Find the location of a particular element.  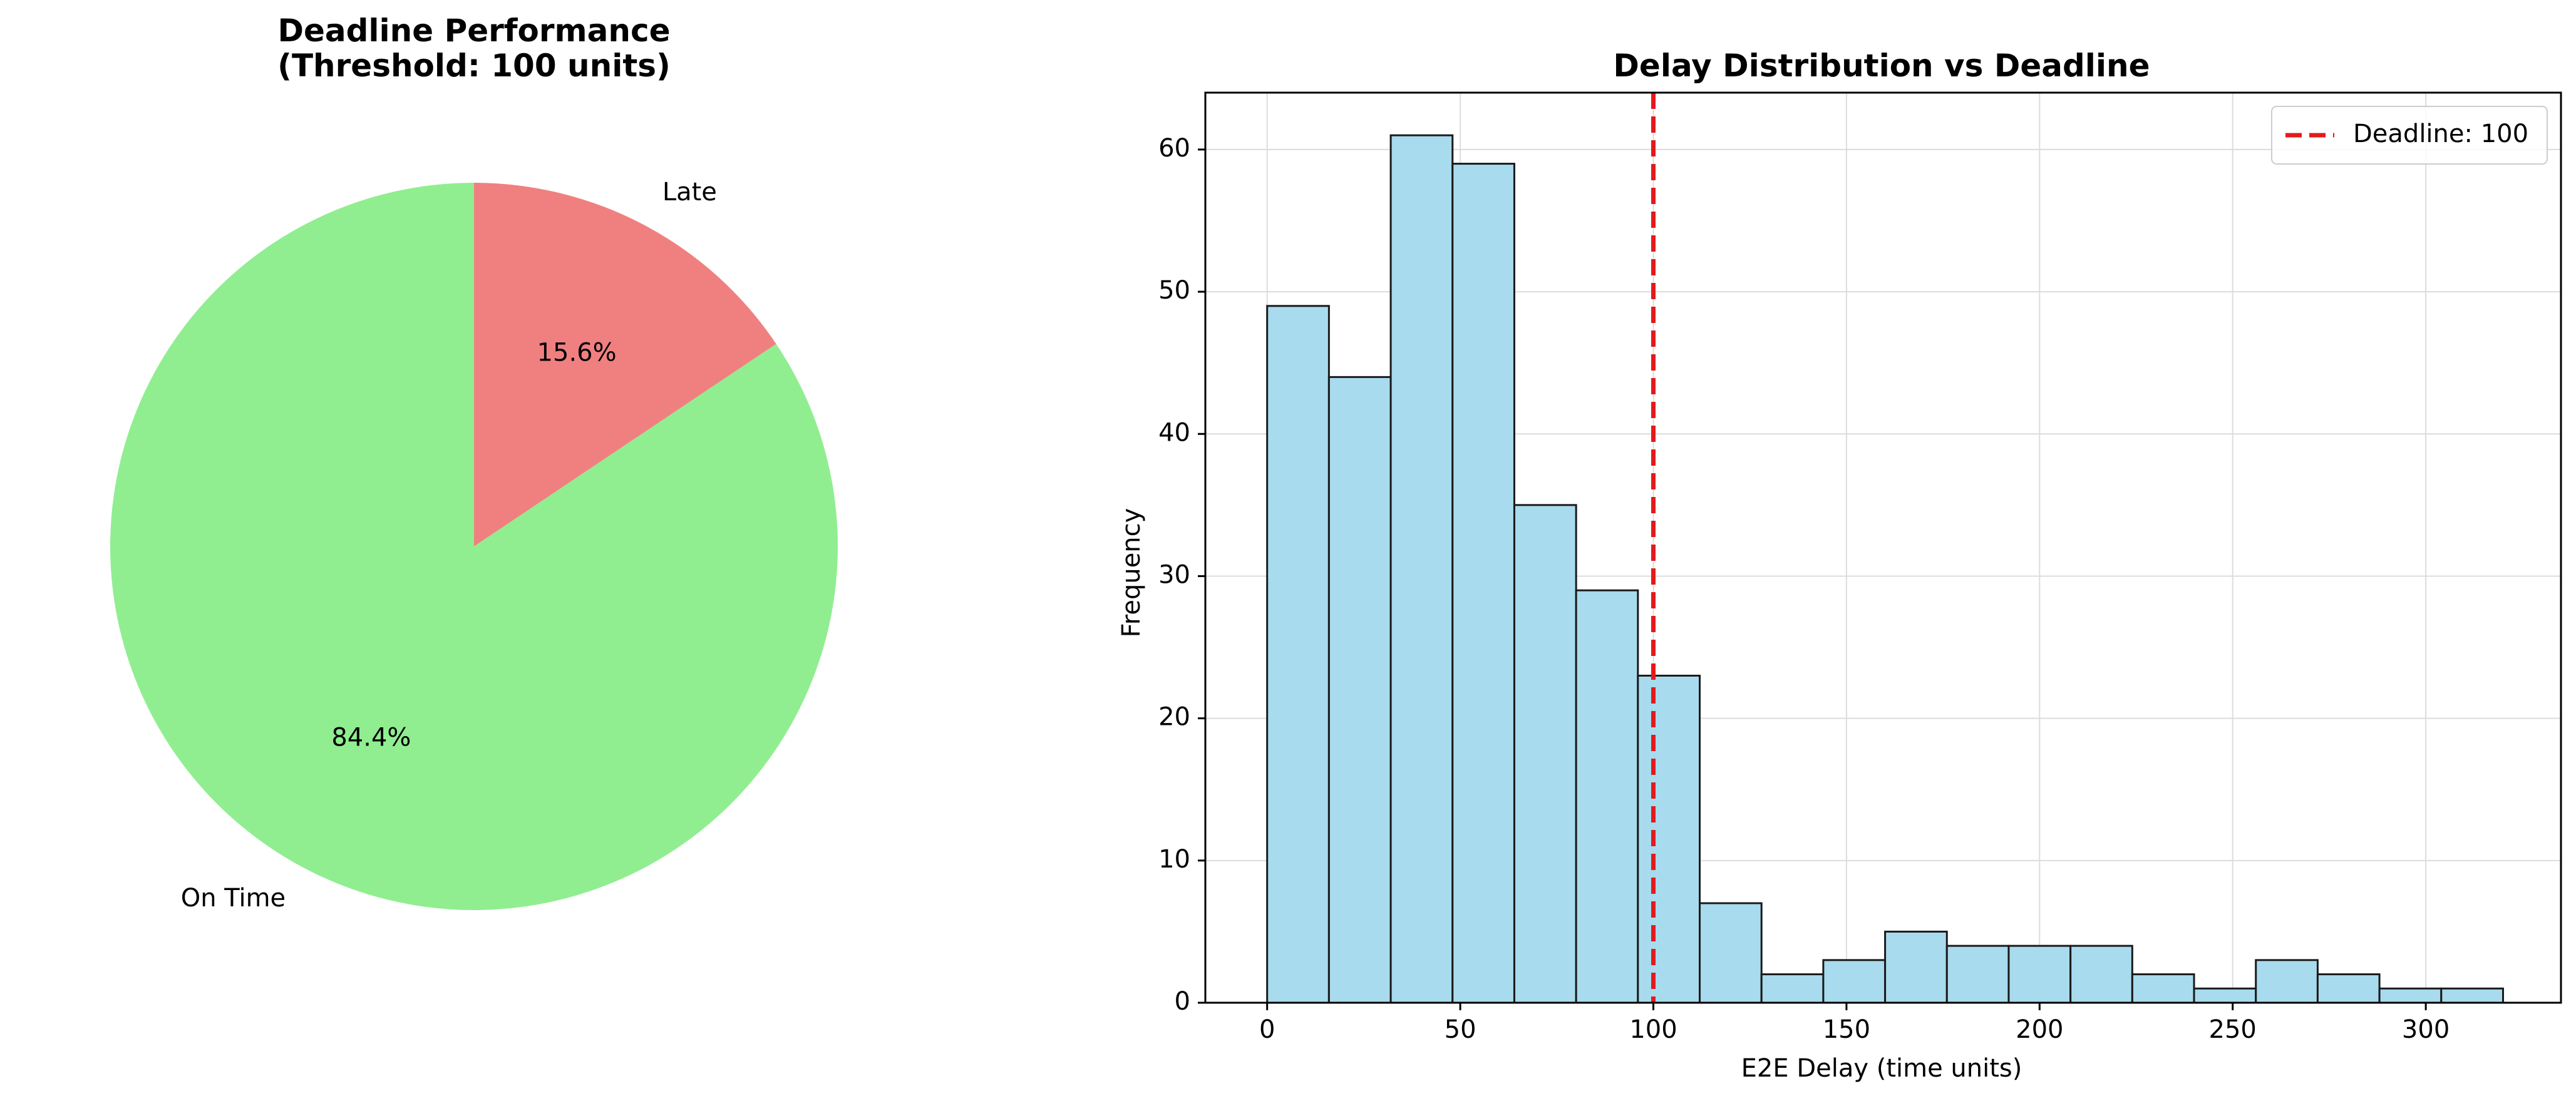

legend-box is located at coordinates (2409, 135).